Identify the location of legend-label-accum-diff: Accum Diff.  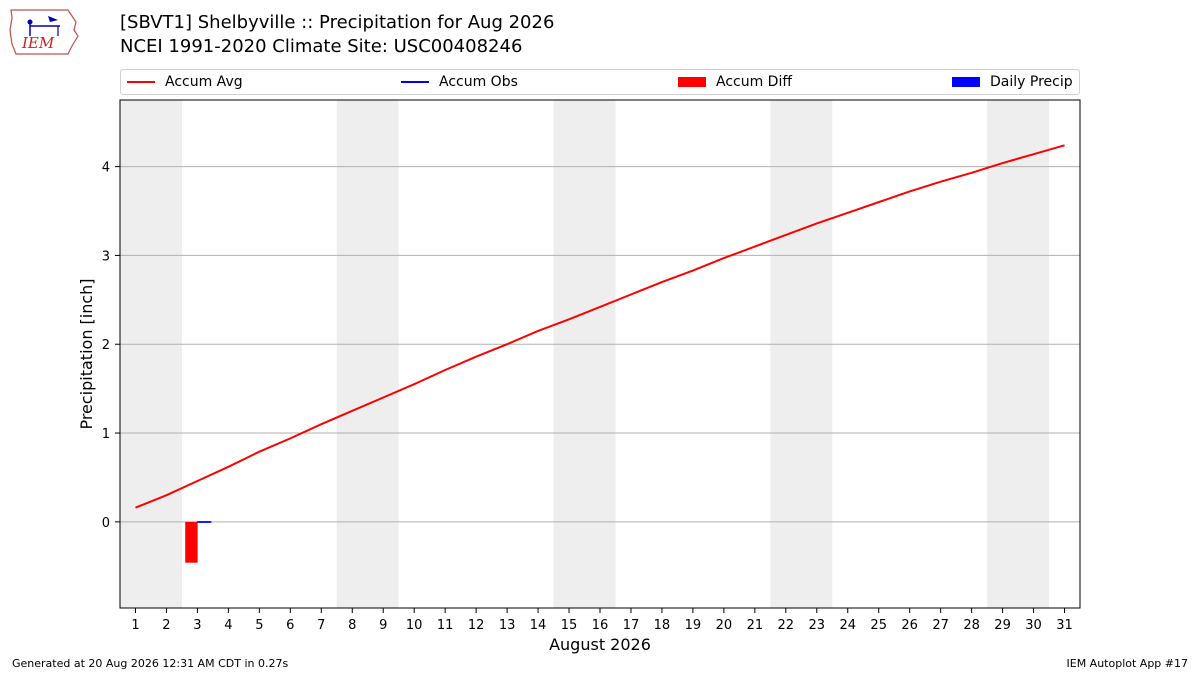
(754, 82).